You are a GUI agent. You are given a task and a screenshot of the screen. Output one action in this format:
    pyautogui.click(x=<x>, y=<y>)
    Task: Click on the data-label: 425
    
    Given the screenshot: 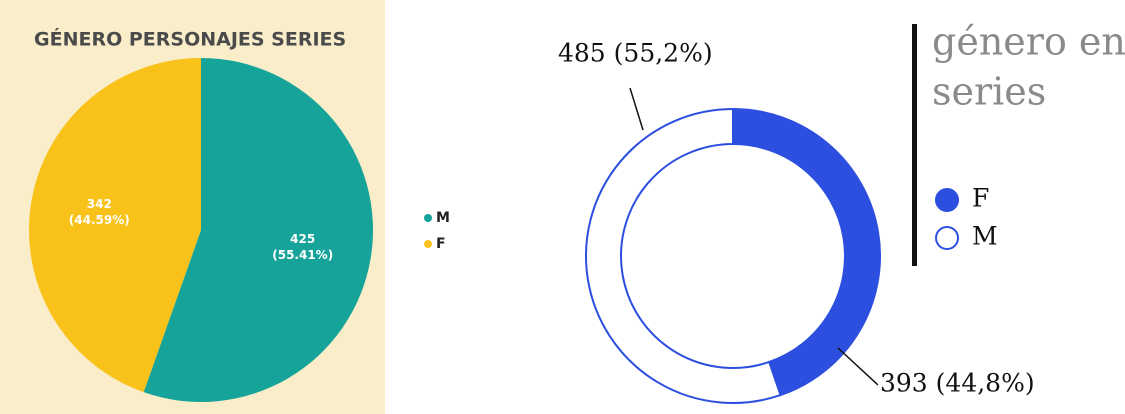 What is the action you would take?
    pyautogui.click(x=302, y=239)
    